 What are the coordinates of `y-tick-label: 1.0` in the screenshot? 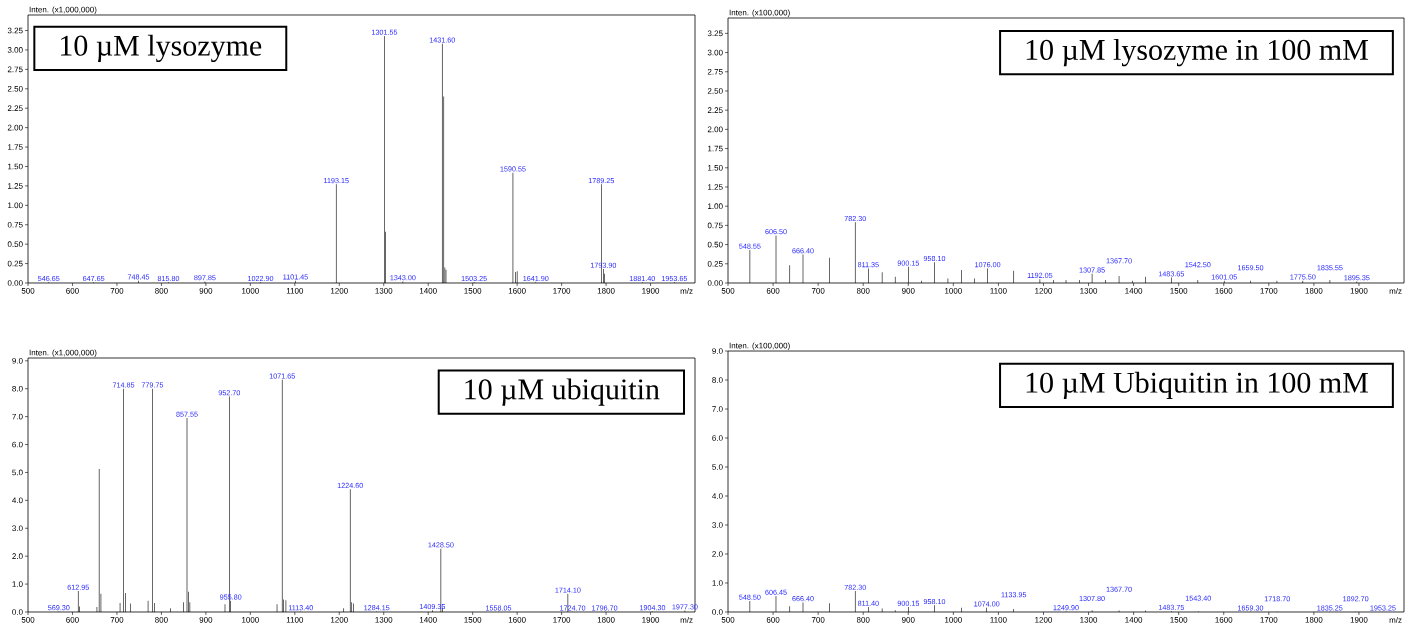 It's located at (717, 583).